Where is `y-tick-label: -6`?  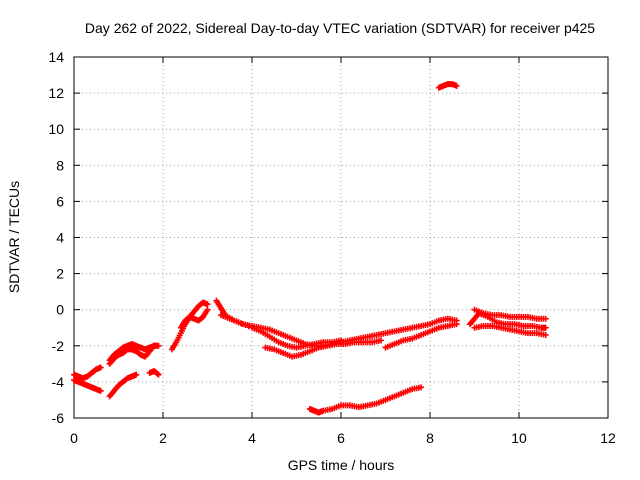
y-tick-label: -6 is located at coordinates (58, 418).